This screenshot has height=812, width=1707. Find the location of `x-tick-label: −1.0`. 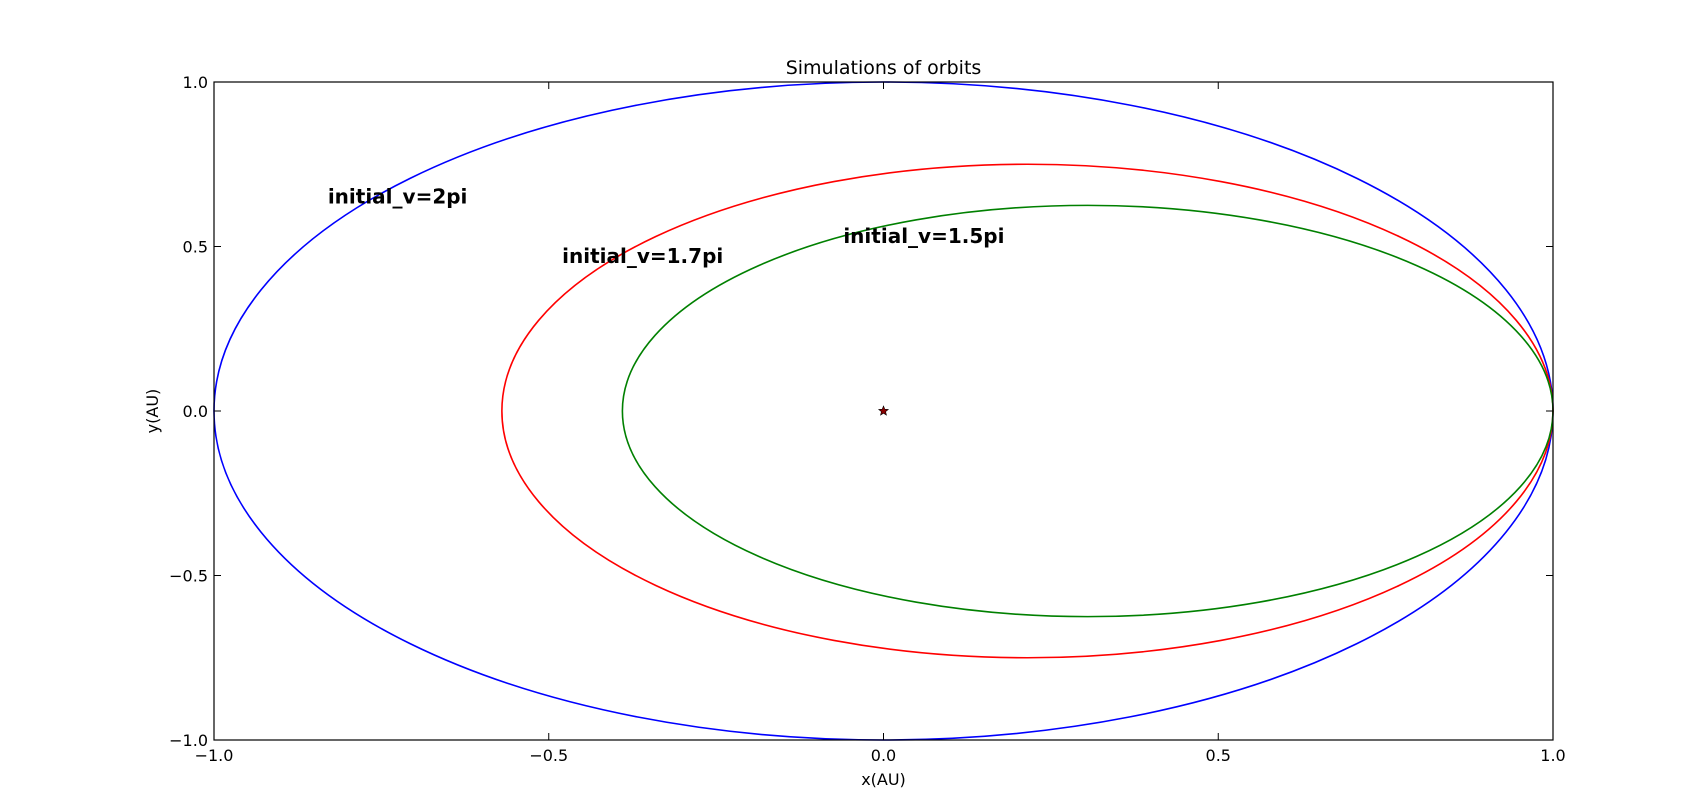

x-tick-label: −1.0 is located at coordinates (214, 755).